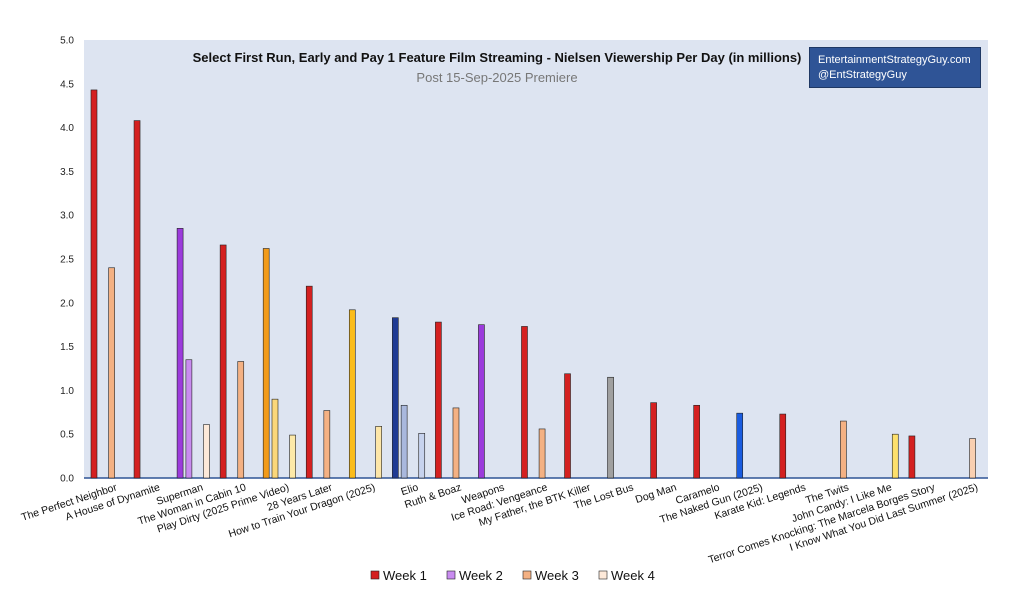 Image resolution: width=1010 pixels, height=609 pixels. What do you see at coordinates (862, 75) in the screenshot?
I see `watermark-handle: @EntStrategyGuy` at bounding box center [862, 75].